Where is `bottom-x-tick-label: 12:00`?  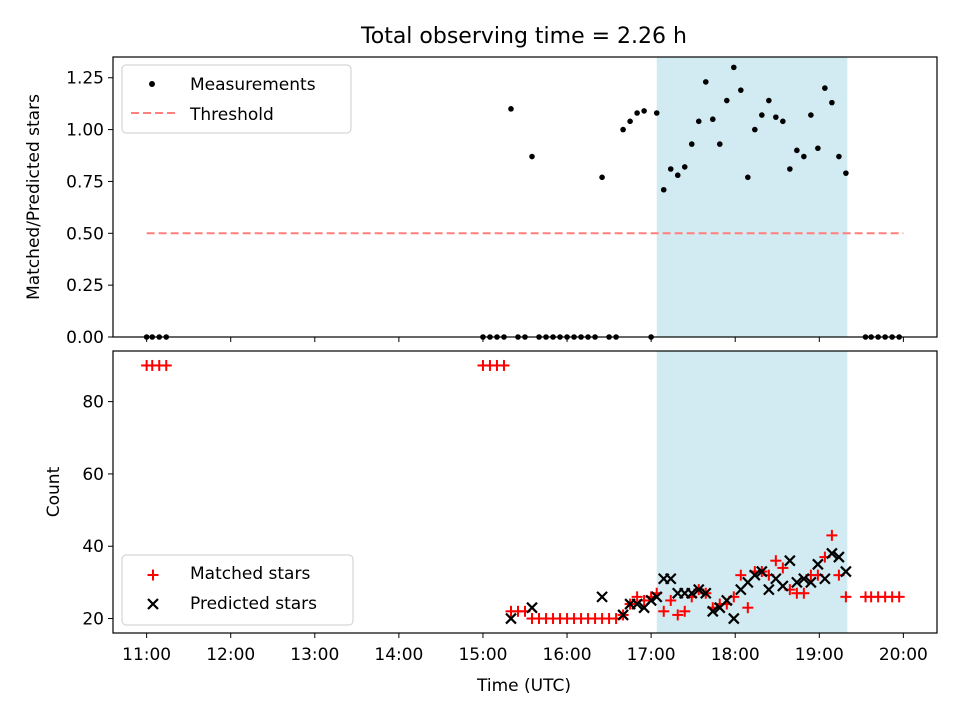
bottom-x-tick-label: 12:00 is located at coordinates (230, 655).